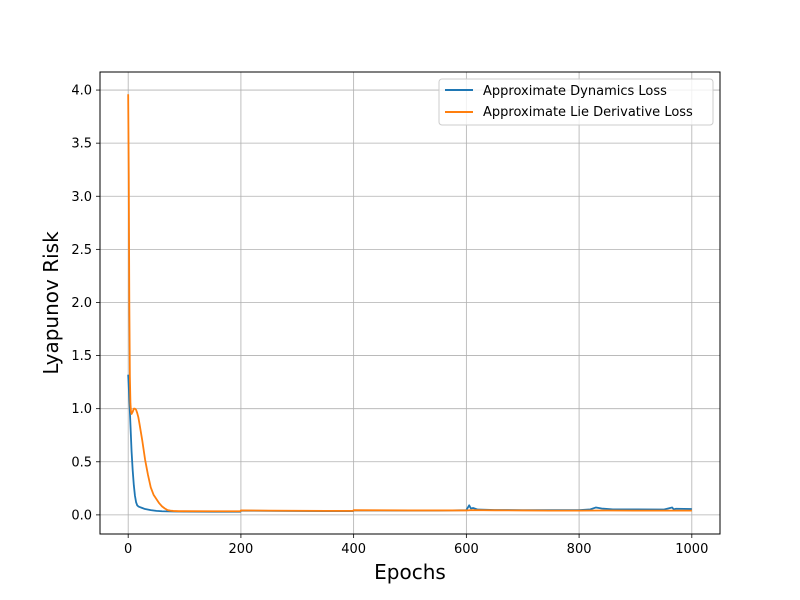 The height and width of the screenshot is (600, 800). What do you see at coordinates (81, 91) in the screenshot?
I see `y-tick-label: 4.0` at bounding box center [81, 91].